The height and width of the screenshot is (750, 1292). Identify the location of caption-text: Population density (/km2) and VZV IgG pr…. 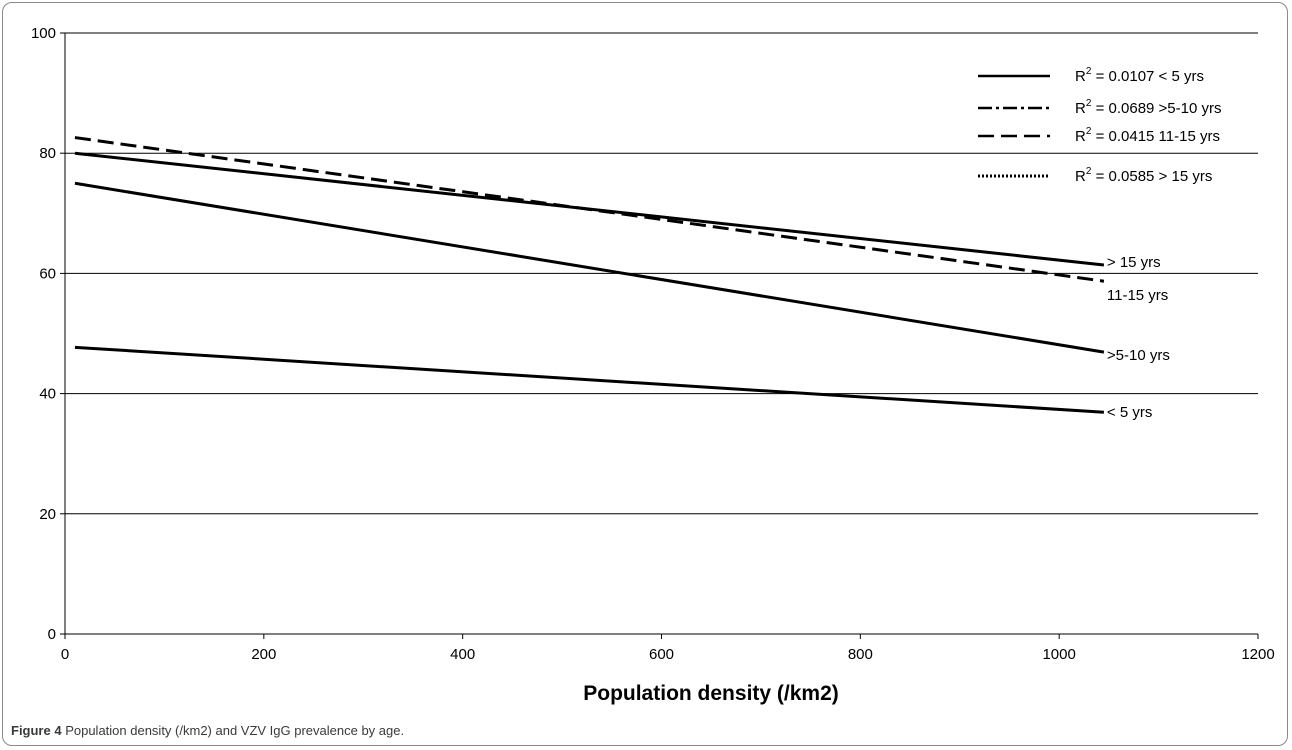
(231, 730).